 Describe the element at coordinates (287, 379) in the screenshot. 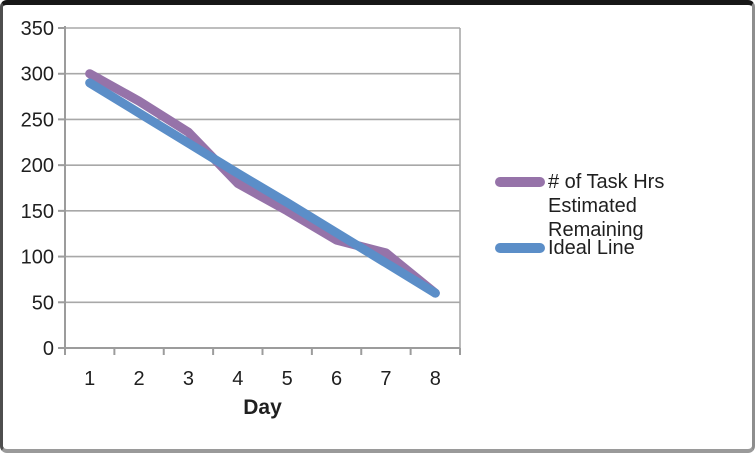

I see `x-tick-label: 5` at that location.